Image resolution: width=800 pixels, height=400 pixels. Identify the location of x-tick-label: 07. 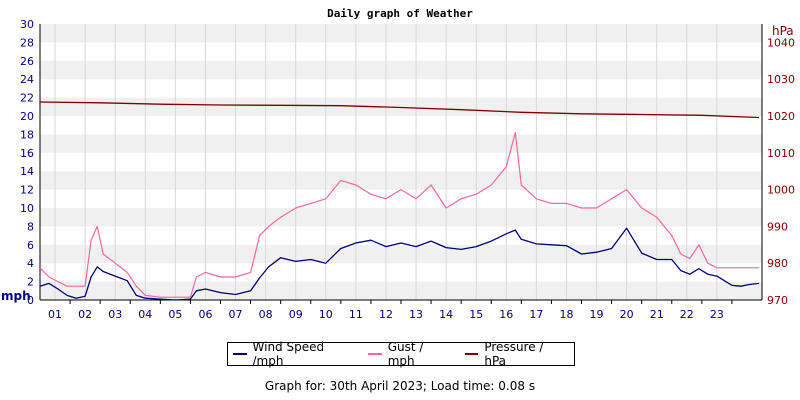
(236, 314).